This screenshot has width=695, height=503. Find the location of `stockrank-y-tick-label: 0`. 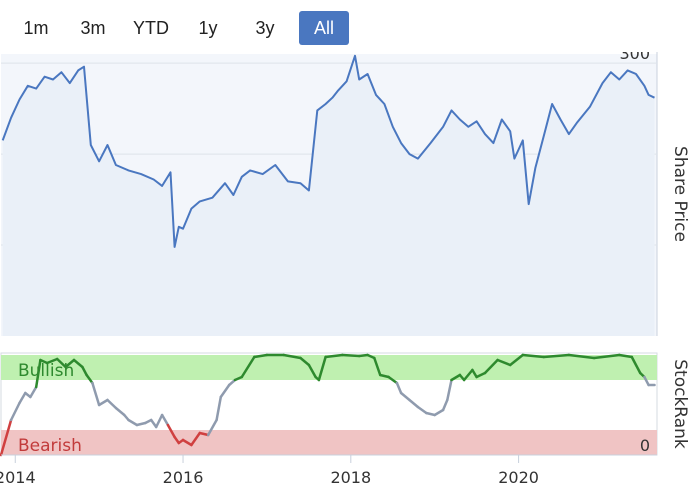

stockrank-y-tick-label: 0 is located at coordinates (645, 445).